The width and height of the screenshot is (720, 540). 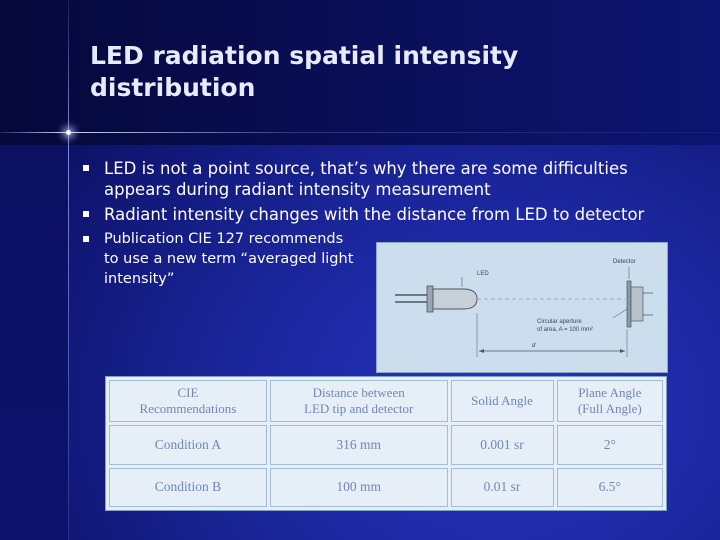 What do you see at coordinates (609, 445) in the screenshot?
I see `table-cell: 2°` at bounding box center [609, 445].